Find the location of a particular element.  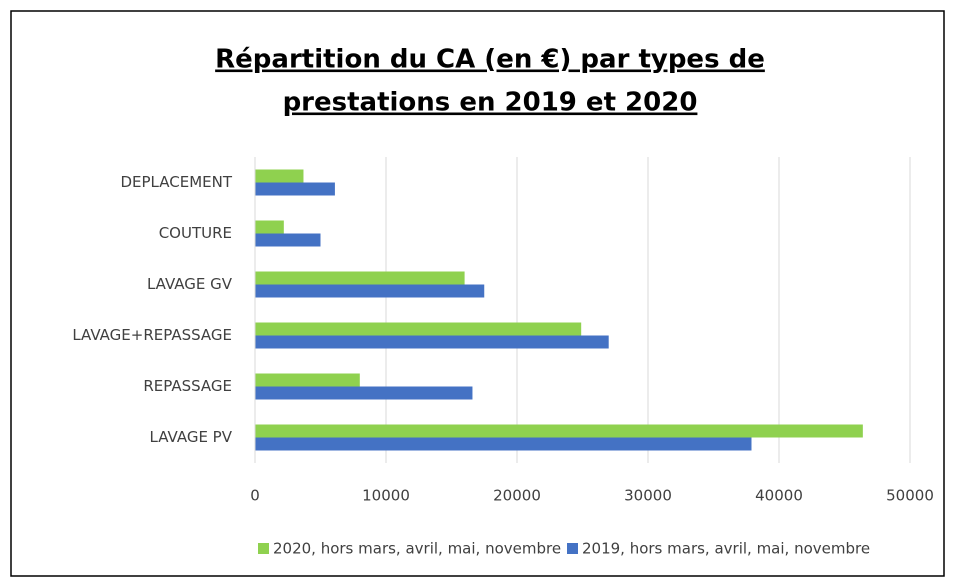

x-tick-label: 0 is located at coordinates (255, 496).